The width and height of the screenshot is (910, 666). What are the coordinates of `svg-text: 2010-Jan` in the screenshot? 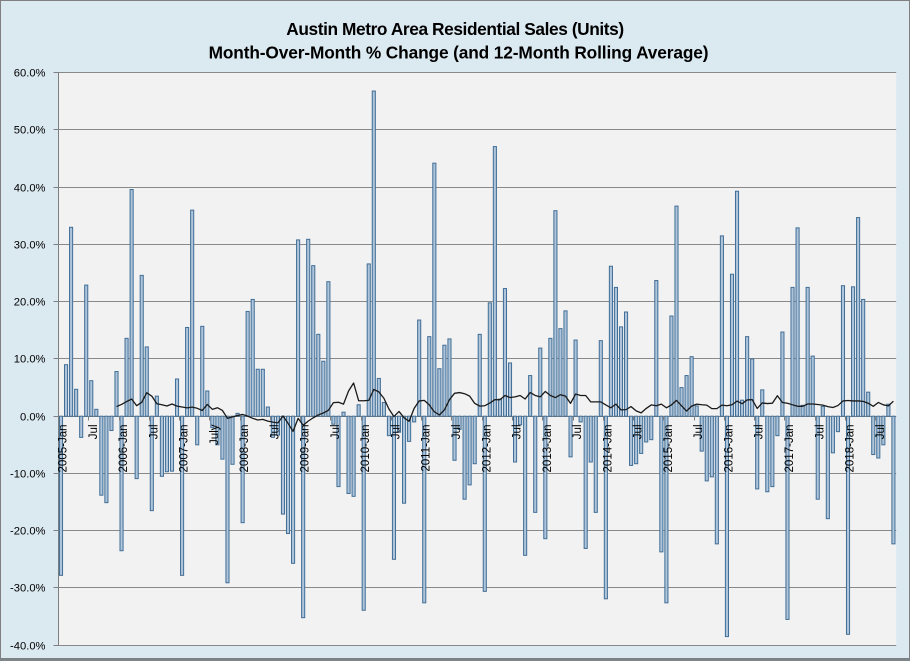 It's located at (366, 449).